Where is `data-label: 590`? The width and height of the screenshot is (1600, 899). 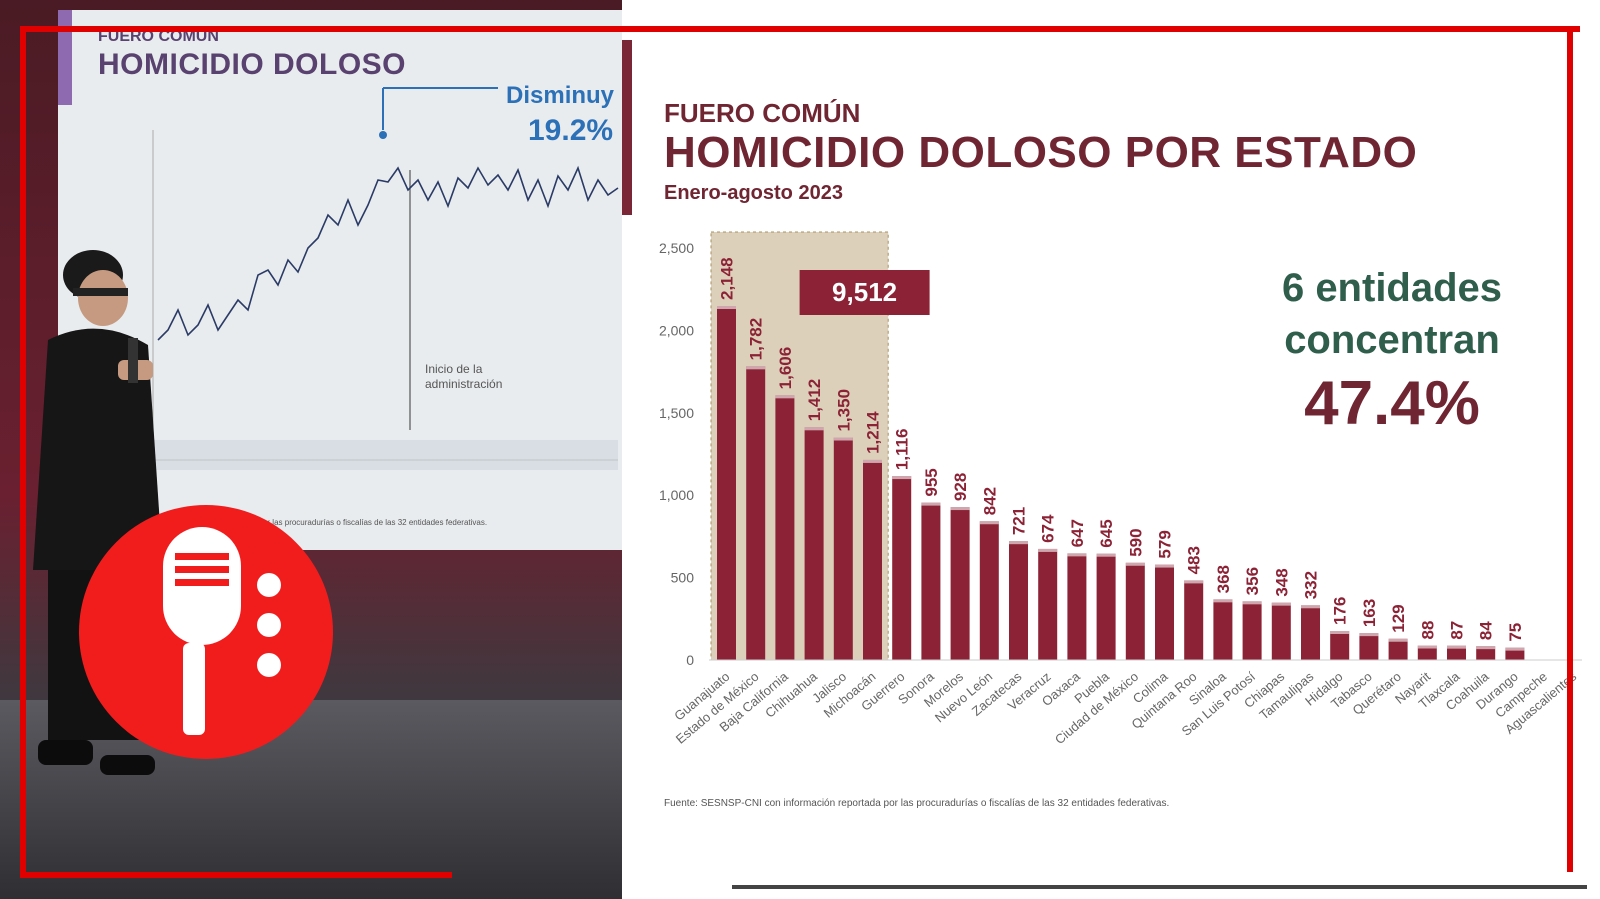
data-label: 590 is located at coordinates (1135, 542).